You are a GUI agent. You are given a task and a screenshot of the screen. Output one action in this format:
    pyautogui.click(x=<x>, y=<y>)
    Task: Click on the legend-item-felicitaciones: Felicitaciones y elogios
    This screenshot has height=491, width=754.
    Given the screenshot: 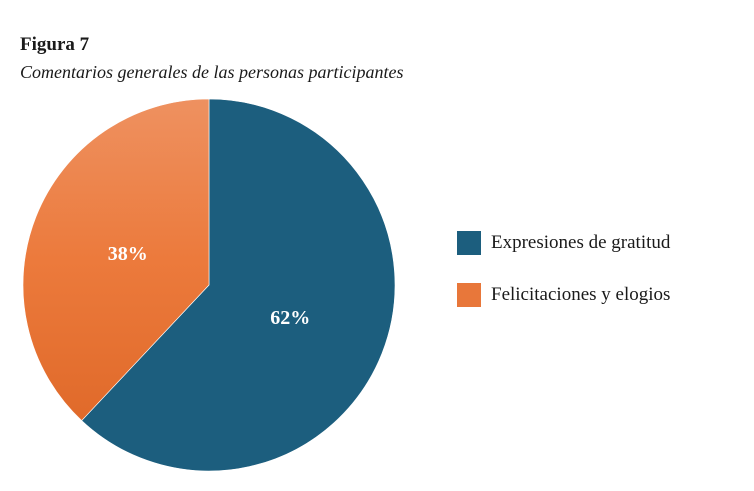 What is the action you would take?
    pyautogui.click(x=563, y=295)
    